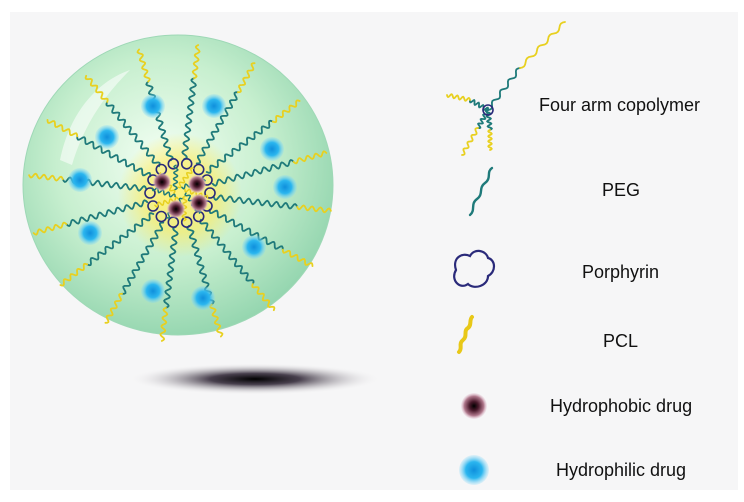 The height and width of the screenshot is (502, 744). I want to click on hydrophobic-core-glow, so click(180, 195).